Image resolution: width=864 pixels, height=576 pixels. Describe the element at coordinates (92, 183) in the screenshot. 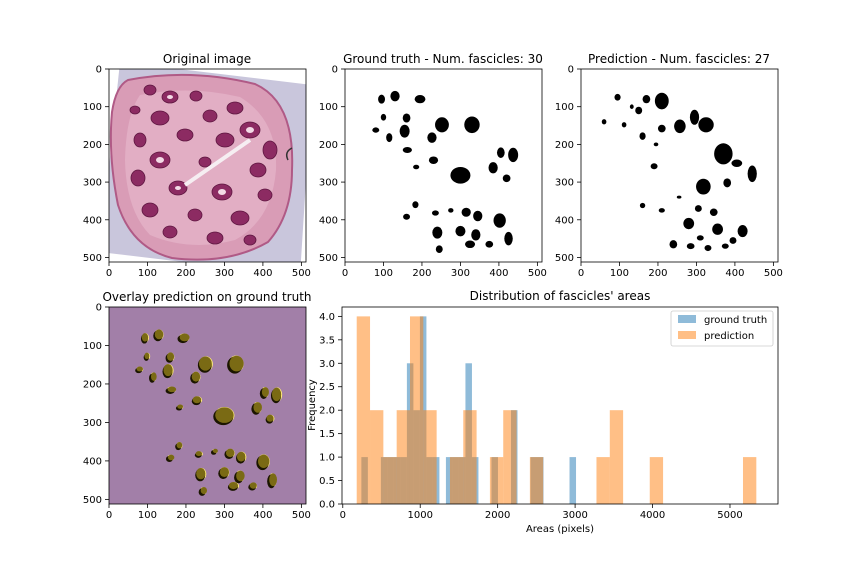

I see `y-tick-label-original: 300` at that location.